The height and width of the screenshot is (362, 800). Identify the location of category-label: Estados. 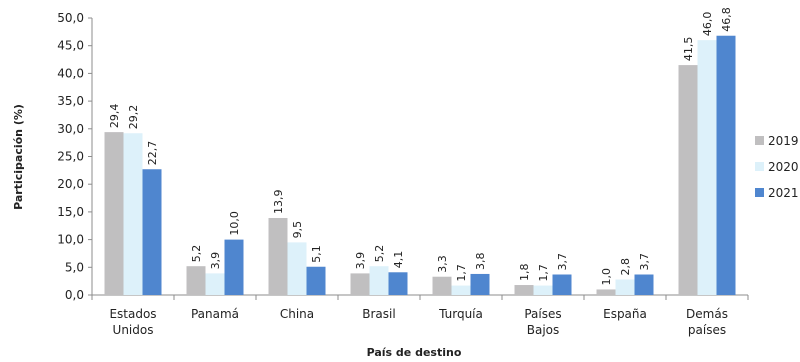
(132, 314).